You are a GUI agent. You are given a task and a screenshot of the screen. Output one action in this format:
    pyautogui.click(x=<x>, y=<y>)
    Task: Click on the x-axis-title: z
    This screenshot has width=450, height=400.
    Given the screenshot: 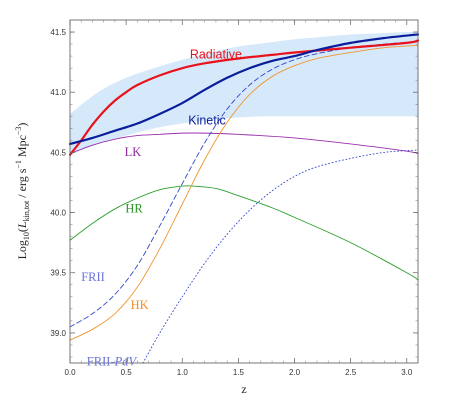 What is the action you would take?
    pyautogui.click(x=243, y=389)
    